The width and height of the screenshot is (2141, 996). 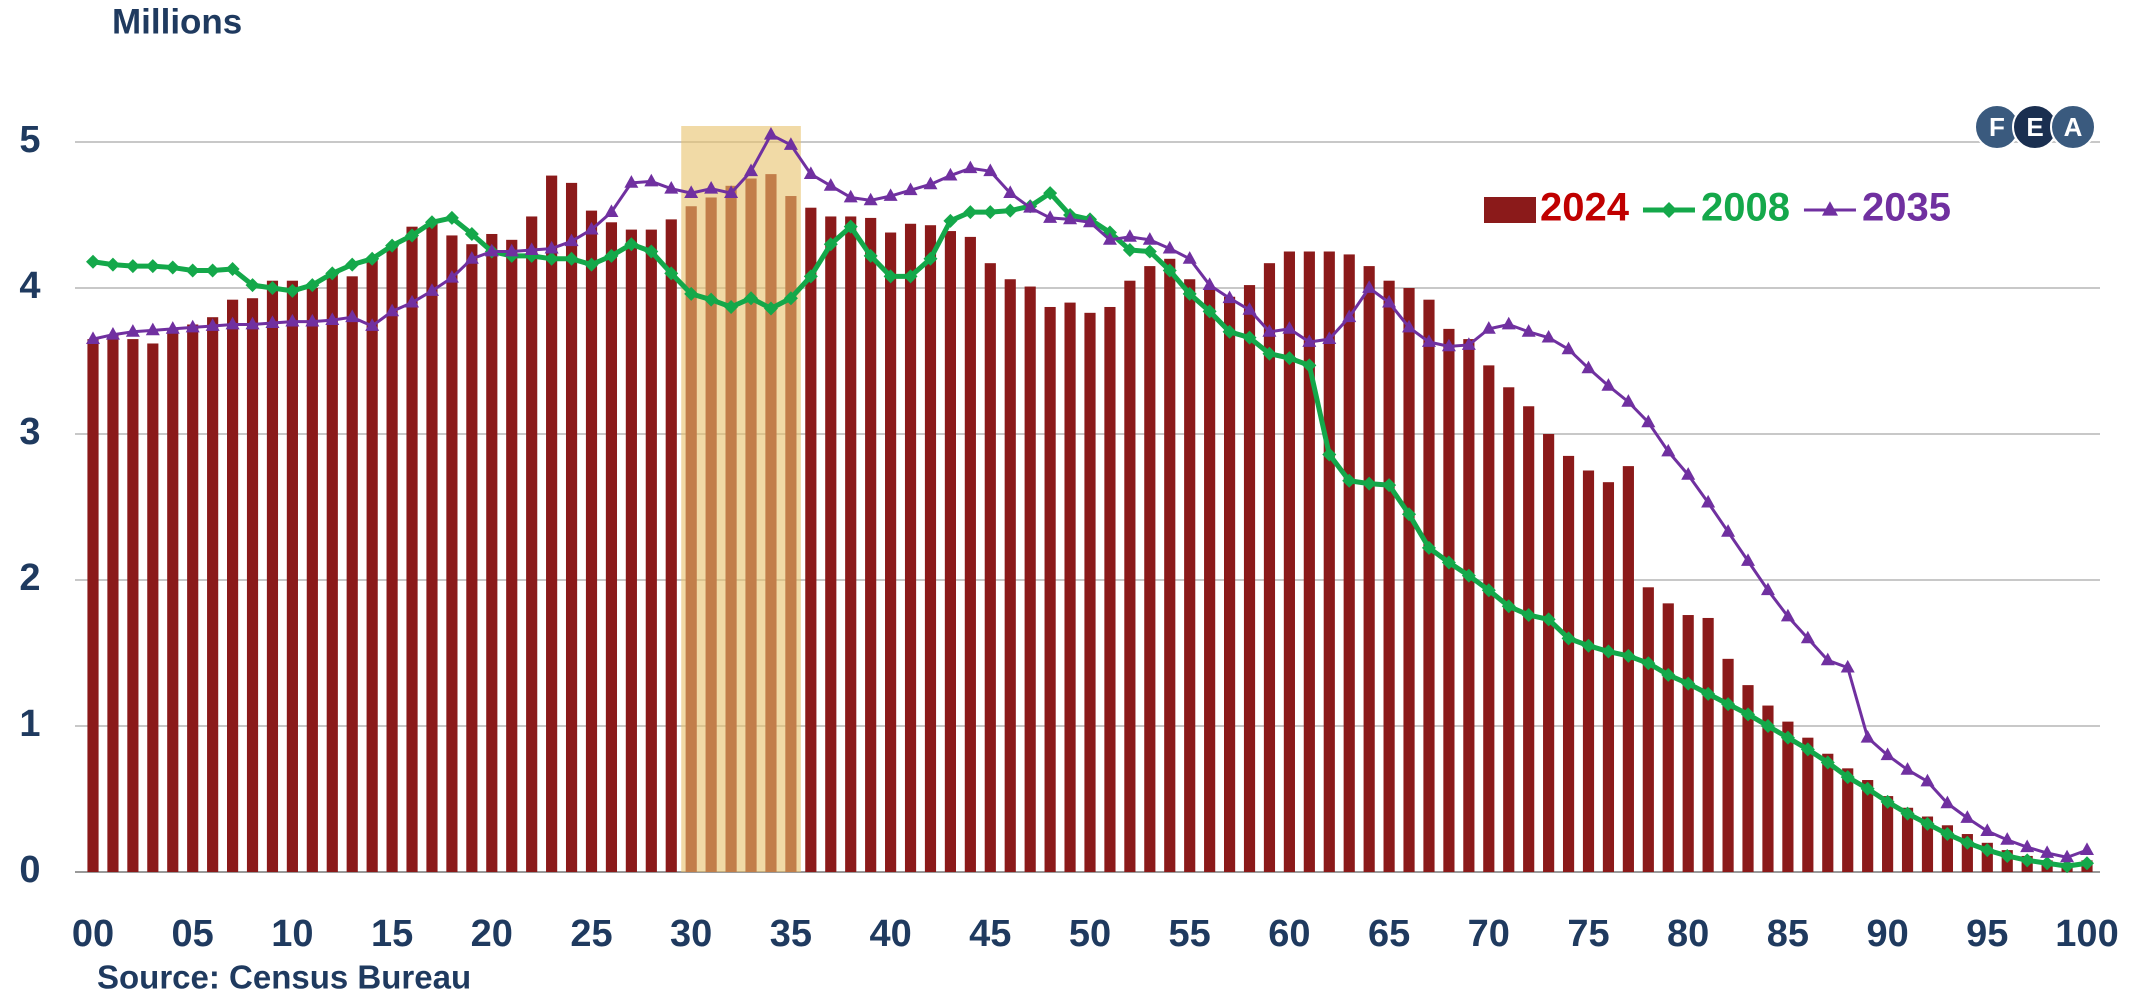 I want to click on highlight-band, so click(x=741, y=499).